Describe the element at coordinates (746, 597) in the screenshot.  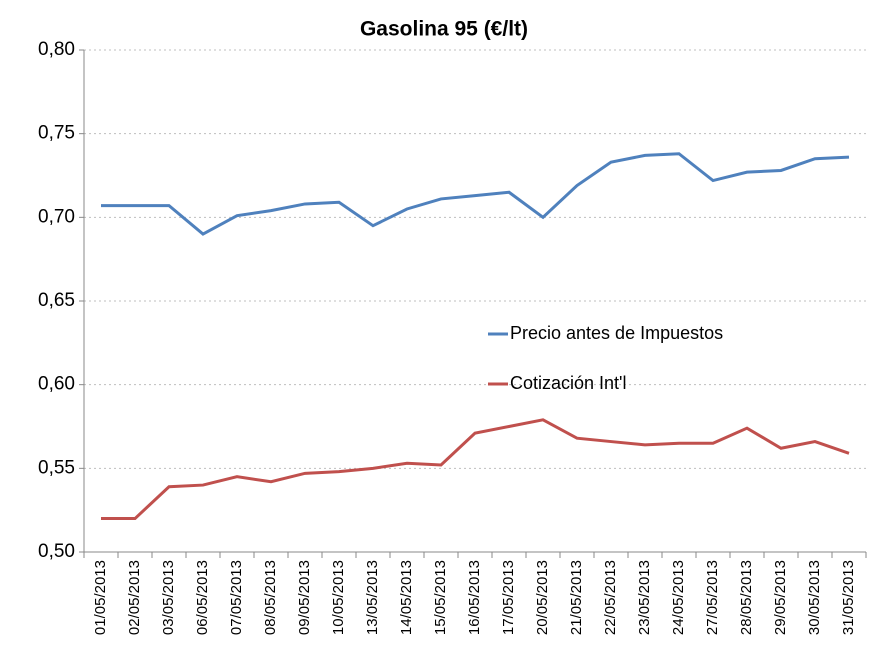
I see `x-tick-label: 28/05/2013` at that location.